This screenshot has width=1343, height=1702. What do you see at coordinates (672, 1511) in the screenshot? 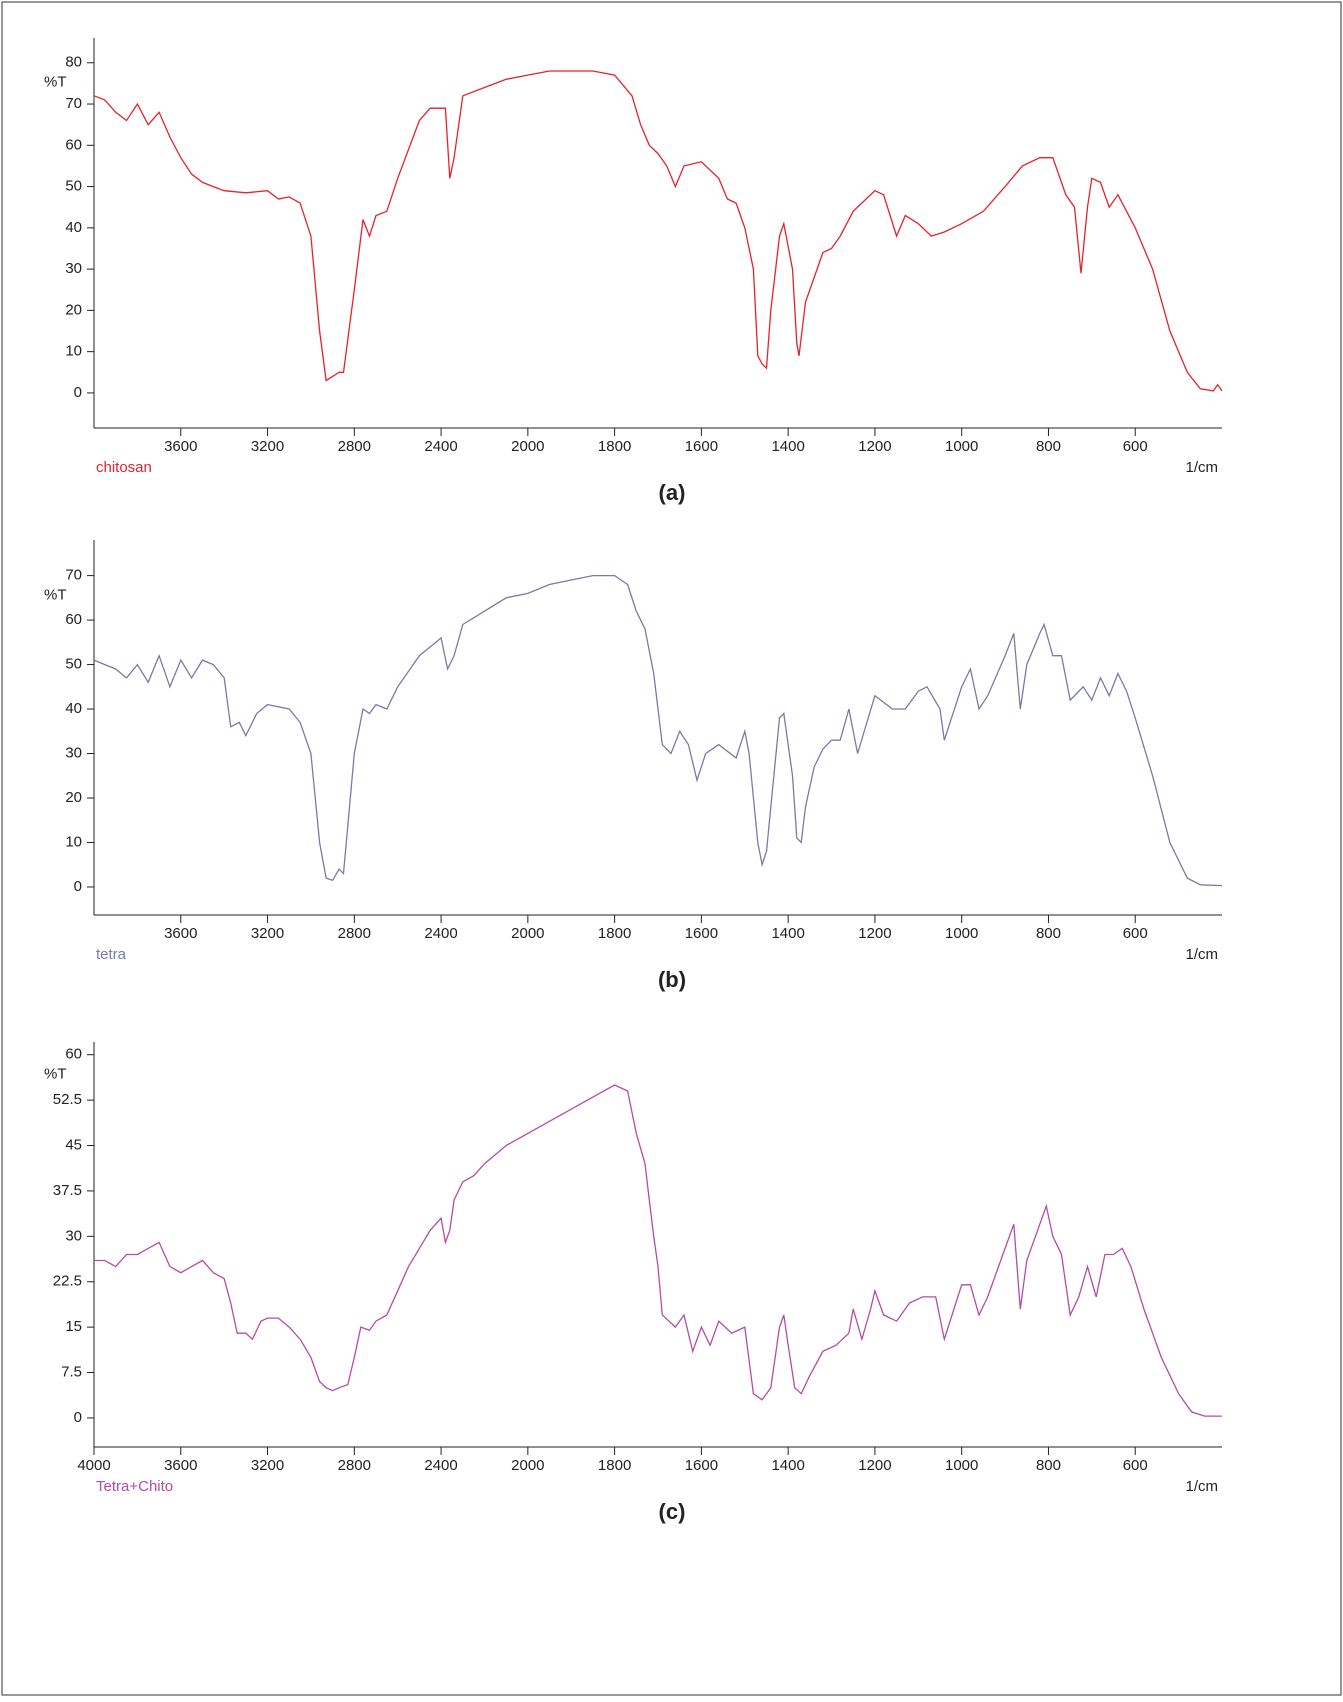
I see `panel-caption: (c)` at bounding box center [672, 1511].